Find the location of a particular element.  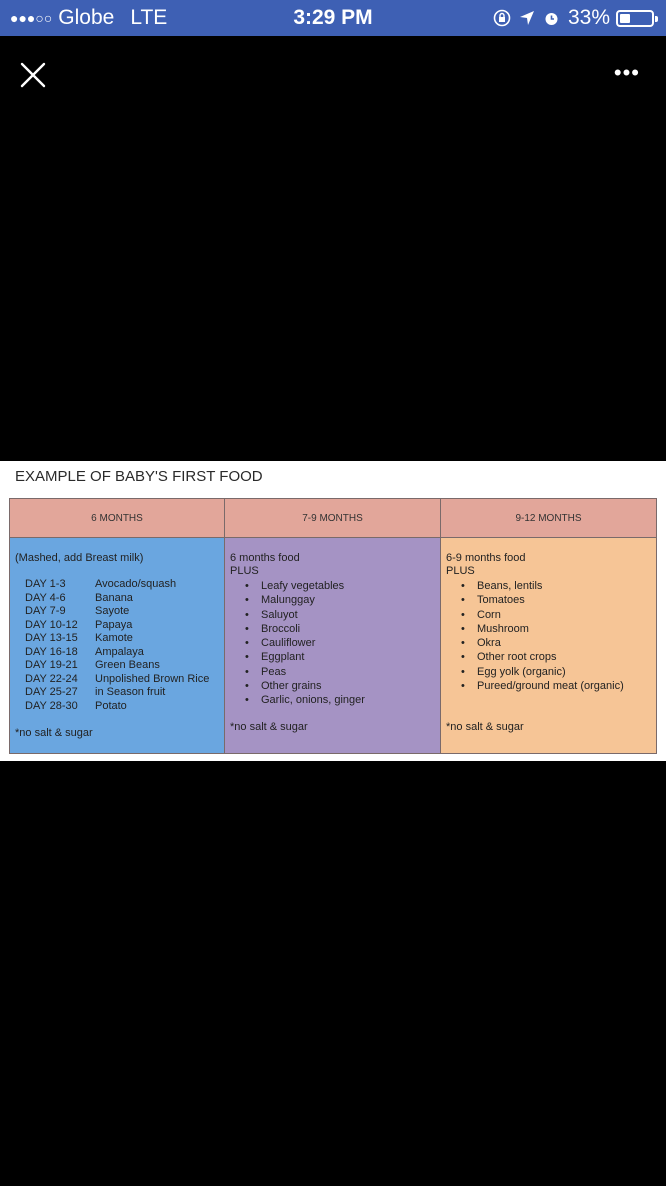

list-item: Leafy vegetables is located at coordinates (305, 586).